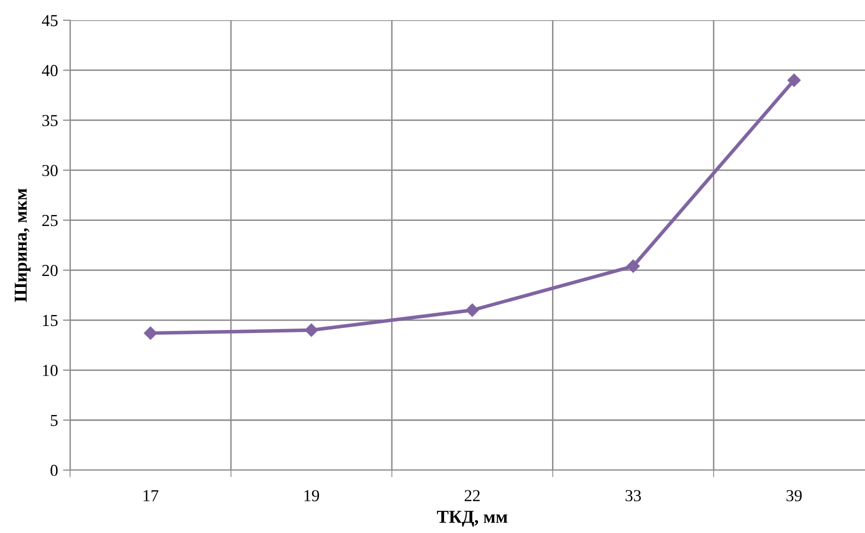  Describe the element at coordinates (50, 270) in the screenshot. I see `y-tick-label: 20` at that location.